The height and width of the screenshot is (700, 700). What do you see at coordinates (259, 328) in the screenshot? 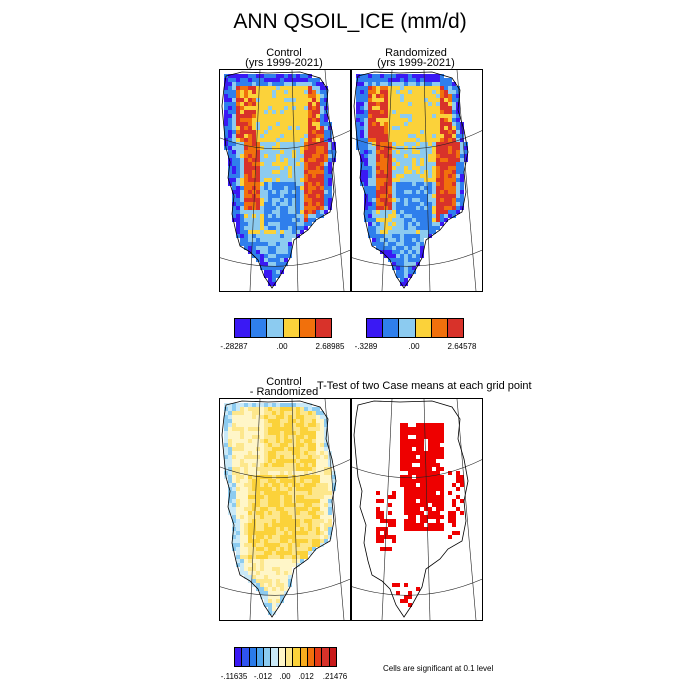
I see `colorbar-swatch` at bounding box center [259, 328].